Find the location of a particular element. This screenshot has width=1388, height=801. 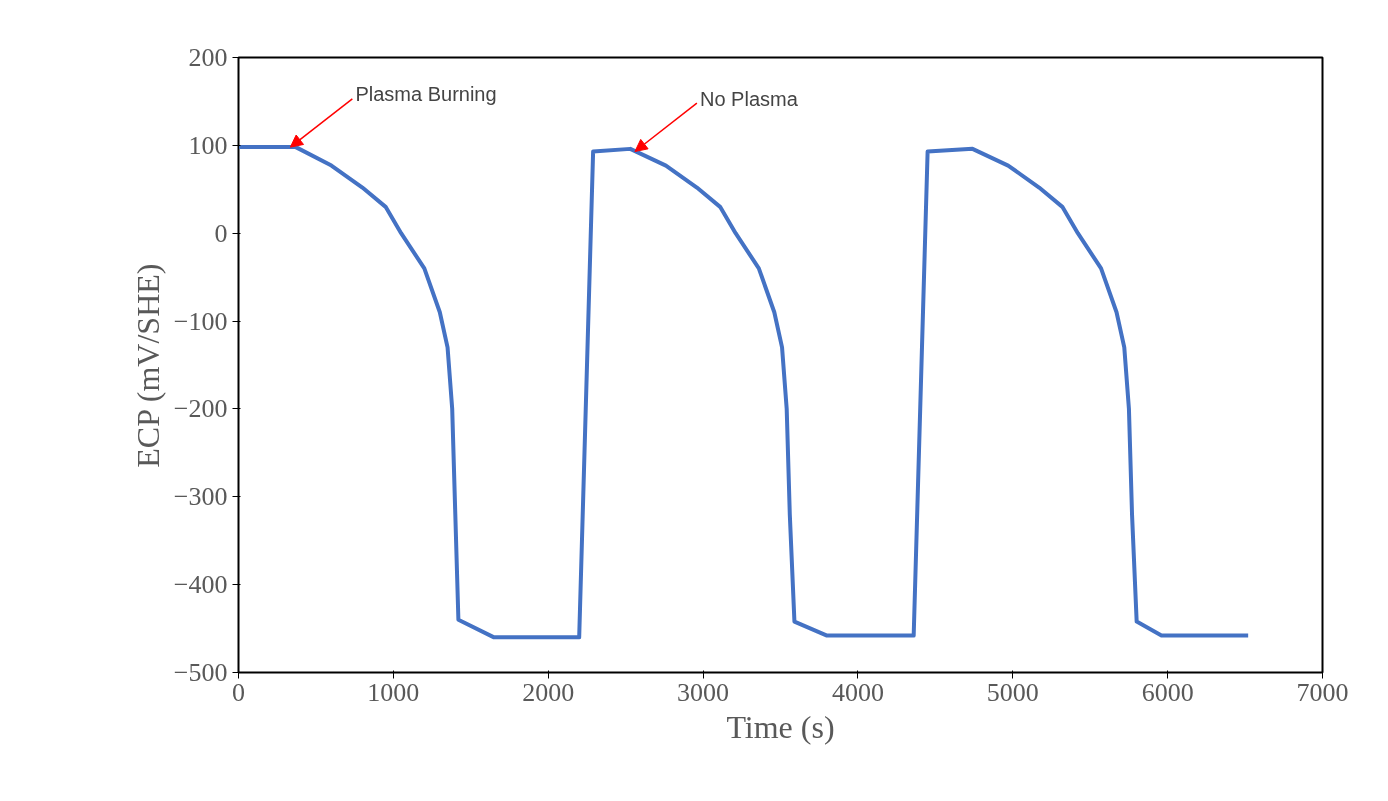

x-tick-label: 3000 is located at coordinates (703, 692).